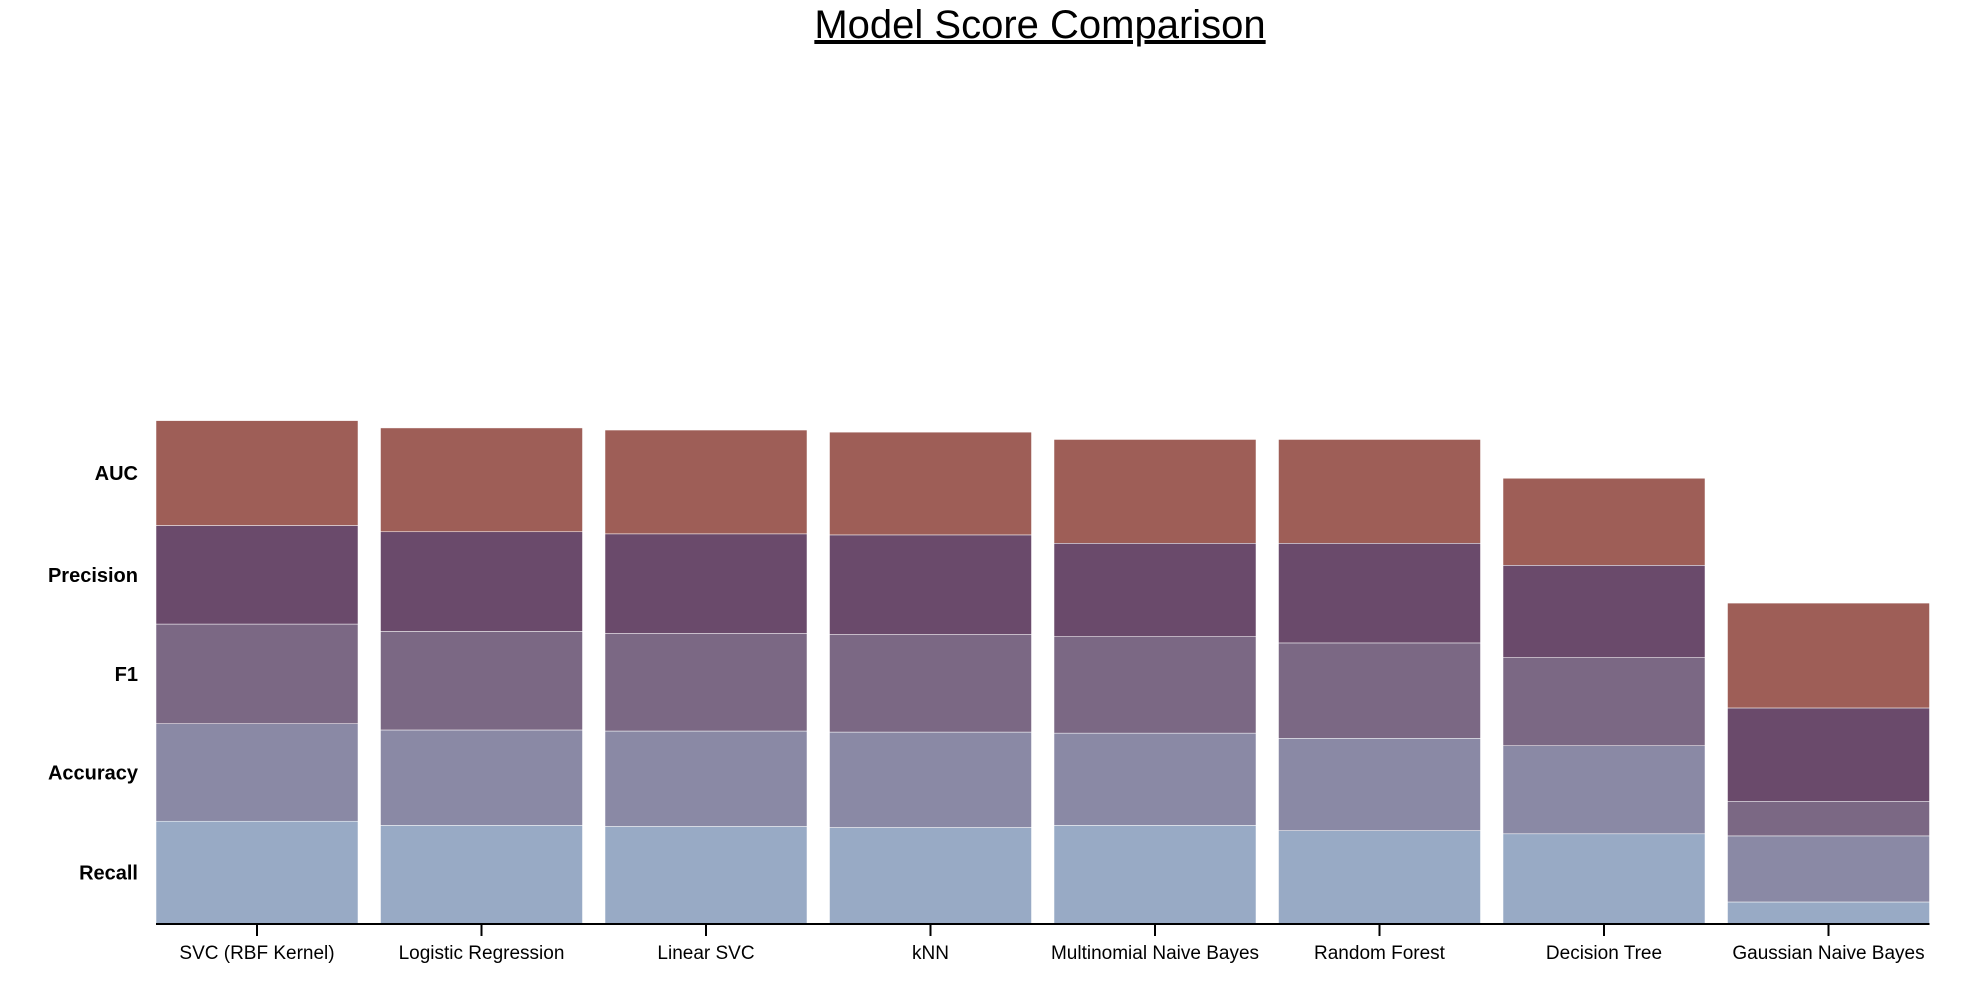  Describe the element at coordinates (1379, 491) in the screenshot. I see `bar-segment-auc-random-forest` at that location.